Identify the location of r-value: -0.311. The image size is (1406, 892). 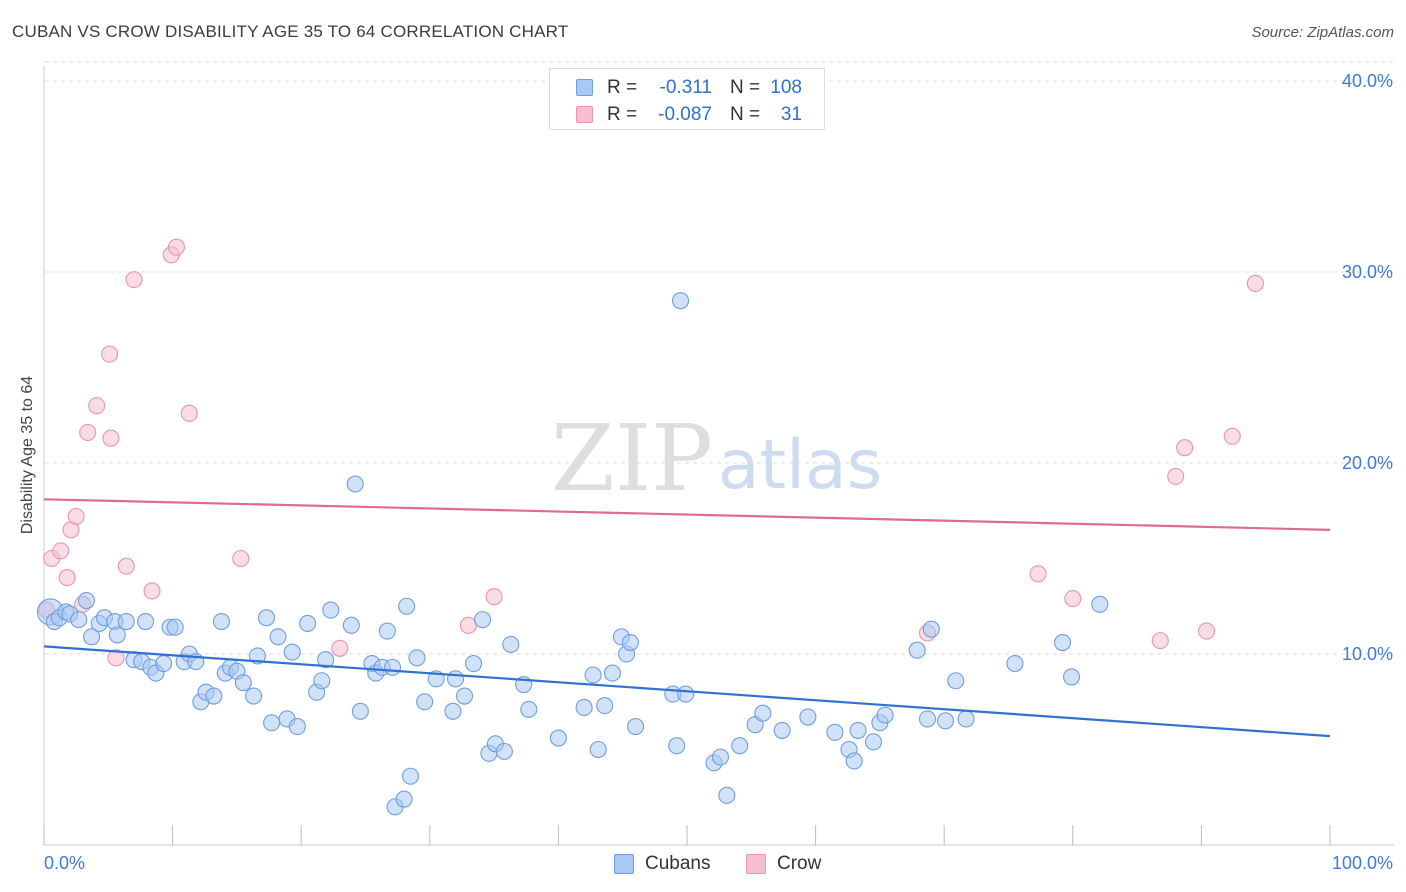
(685, 87).